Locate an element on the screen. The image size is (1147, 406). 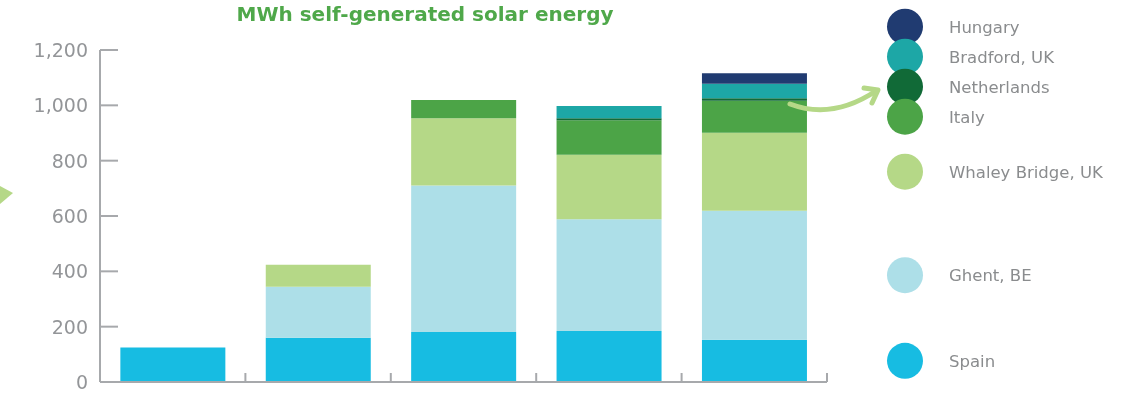
y-tick-label: 600 is located at coordinates (69, 216).